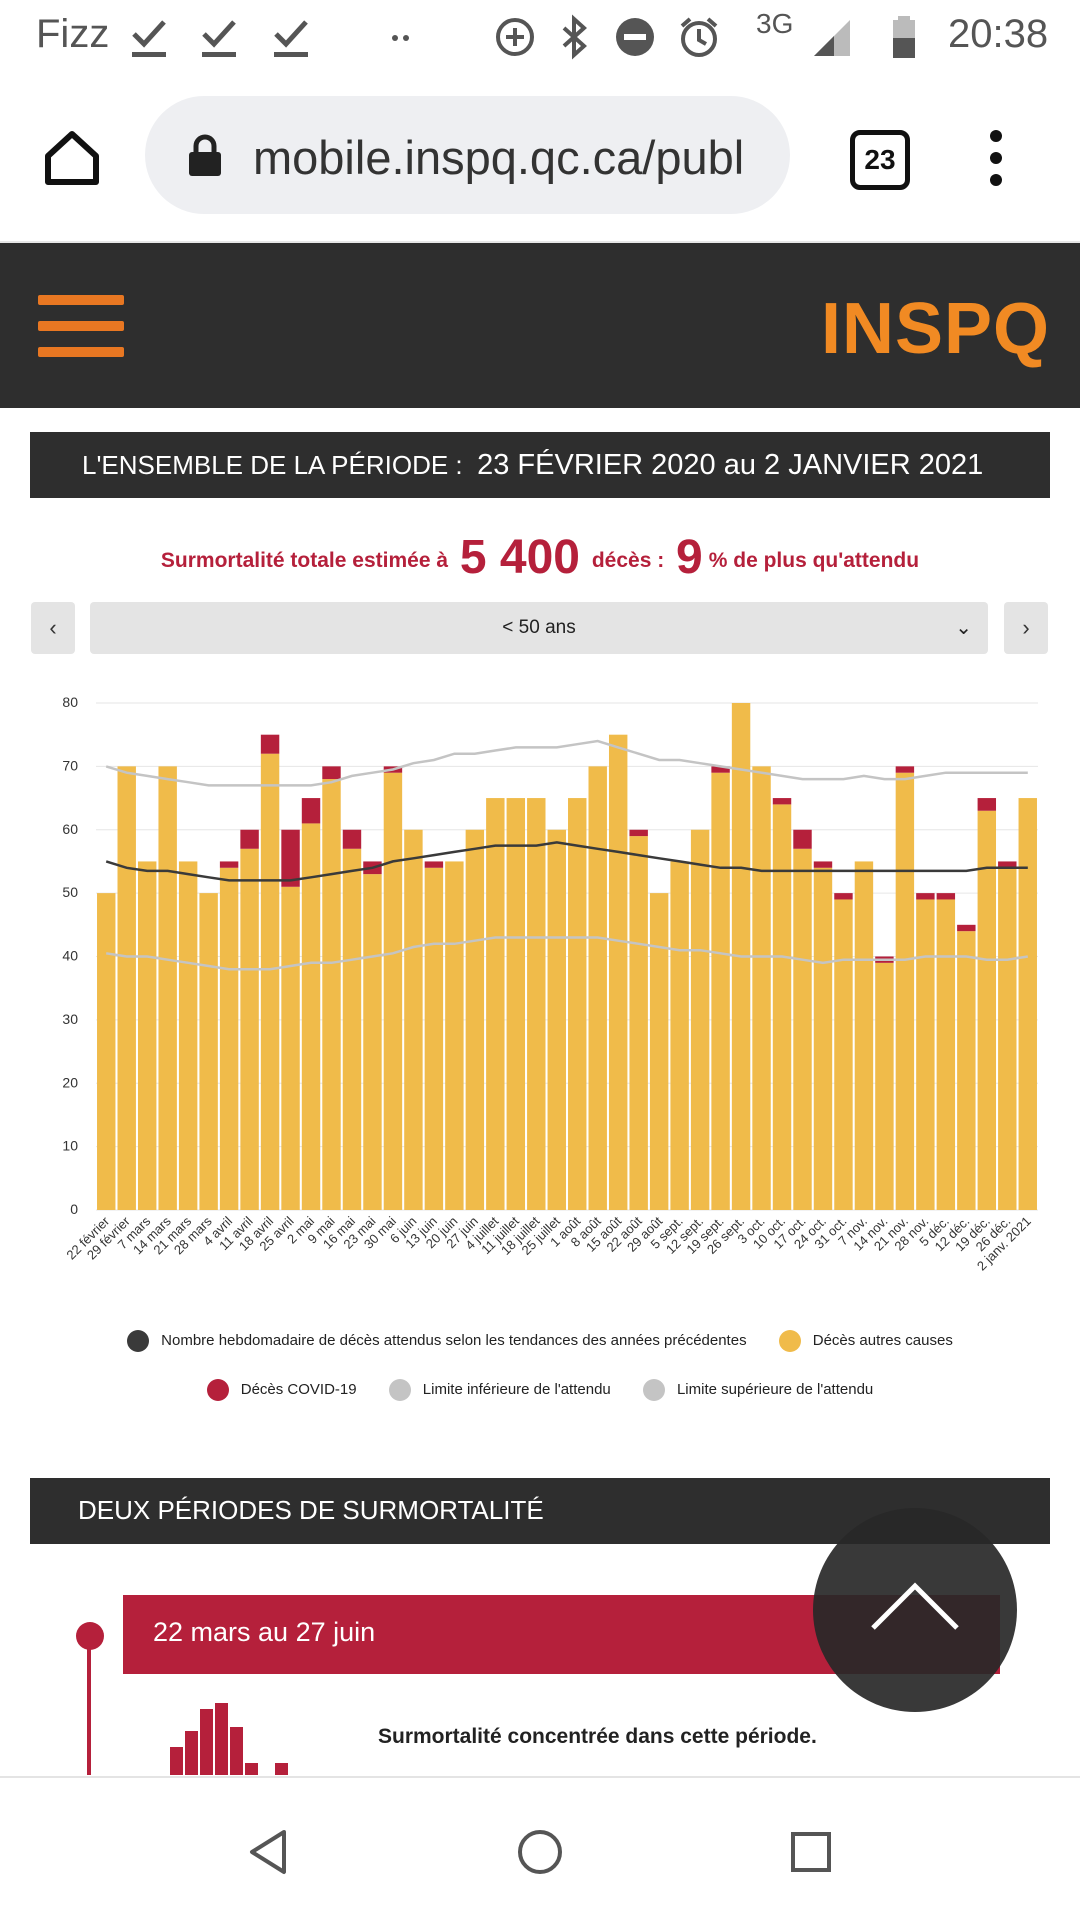 The height and width of the screenshot is (1922, 1080). What do you see at coordinates (628, 560) in the screenshot?
I see `summary-deaths-unit: décès :` at bounding box center [628, 560].